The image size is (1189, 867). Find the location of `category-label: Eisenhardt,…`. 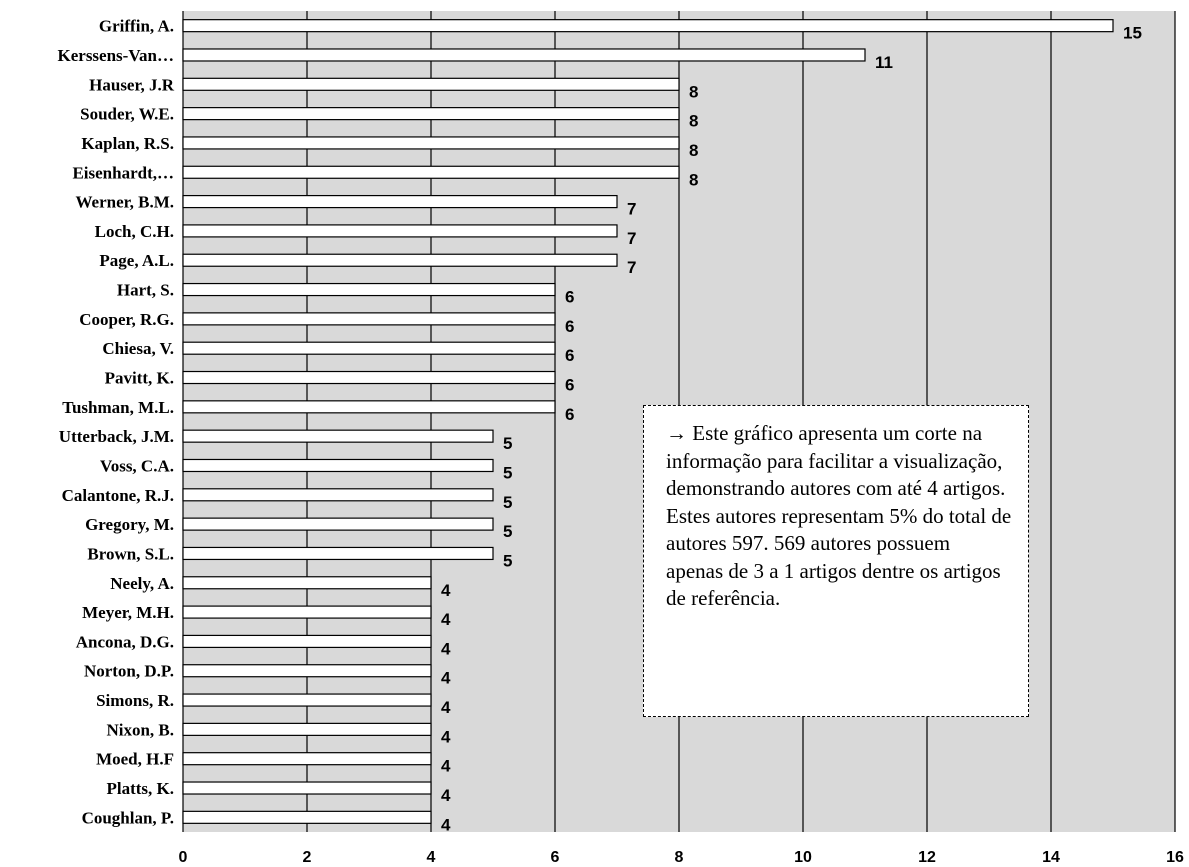

category-label: Eisenhardt,… is located at coordinates (123, 172).